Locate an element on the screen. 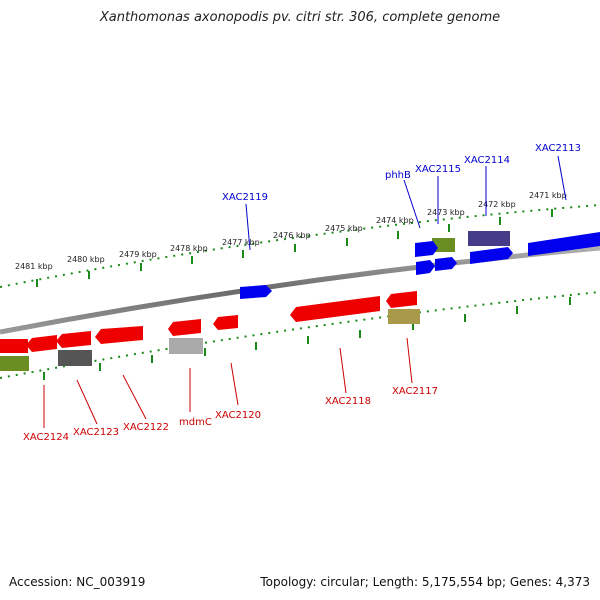 Image resolution: width=600 pixels, height=600 pixels. gene-xac2119-feature is located at coordinates (256, 292).